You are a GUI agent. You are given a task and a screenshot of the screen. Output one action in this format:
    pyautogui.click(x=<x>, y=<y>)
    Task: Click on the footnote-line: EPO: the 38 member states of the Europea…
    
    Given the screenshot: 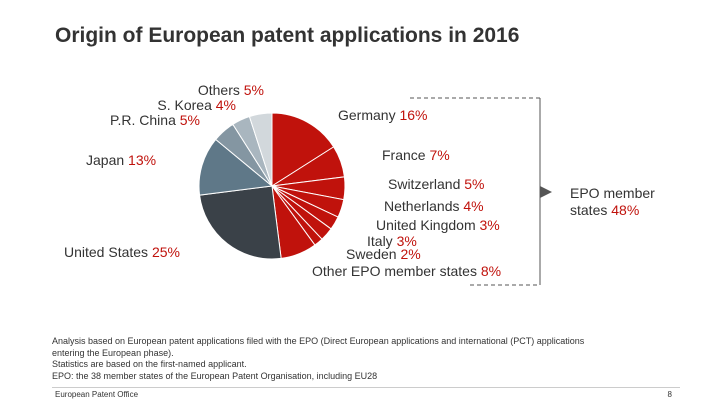 What is the action you would take?
    pyautogui.click(x=215, y=375)
    